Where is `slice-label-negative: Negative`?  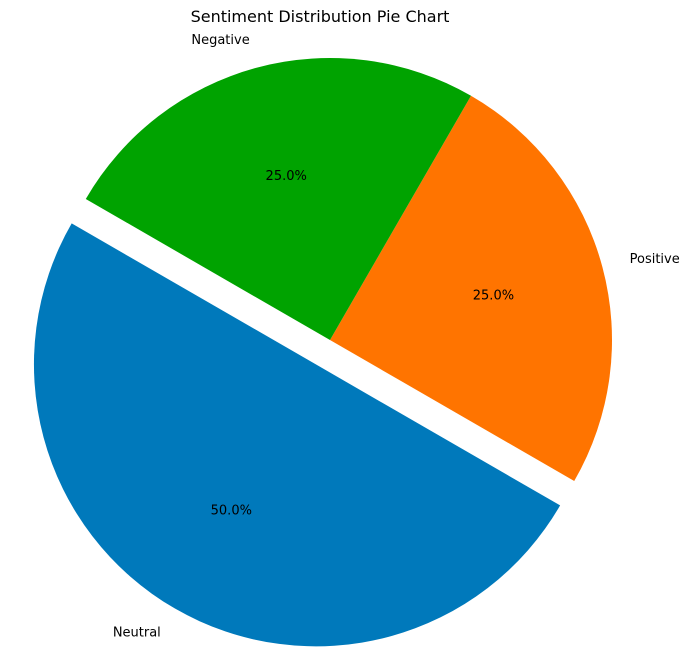
slice-label-negative: Negative is located at coordinates (220, 40).